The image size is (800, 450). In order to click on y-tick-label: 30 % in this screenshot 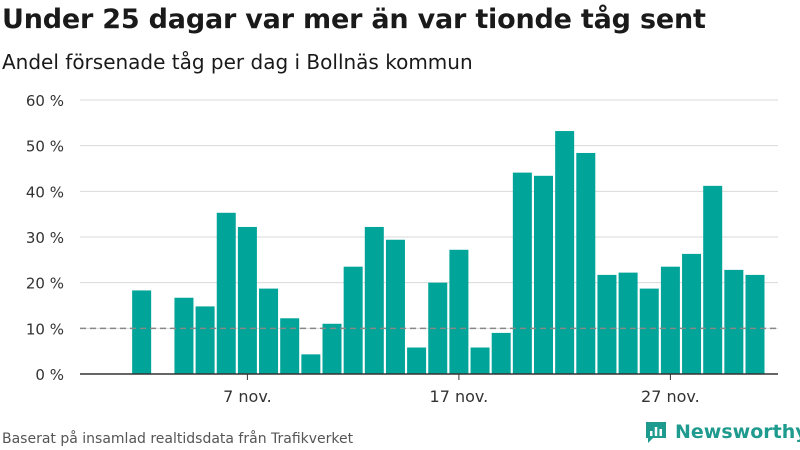, I will do `click(45, 238)`.